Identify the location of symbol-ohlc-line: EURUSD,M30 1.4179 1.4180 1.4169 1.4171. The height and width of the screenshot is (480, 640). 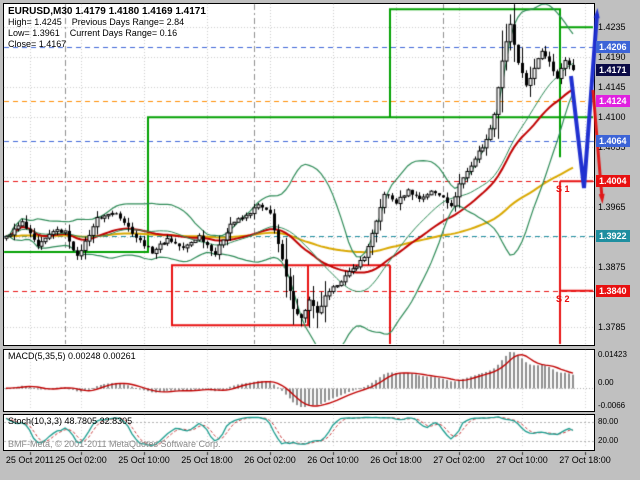
(107, 11).